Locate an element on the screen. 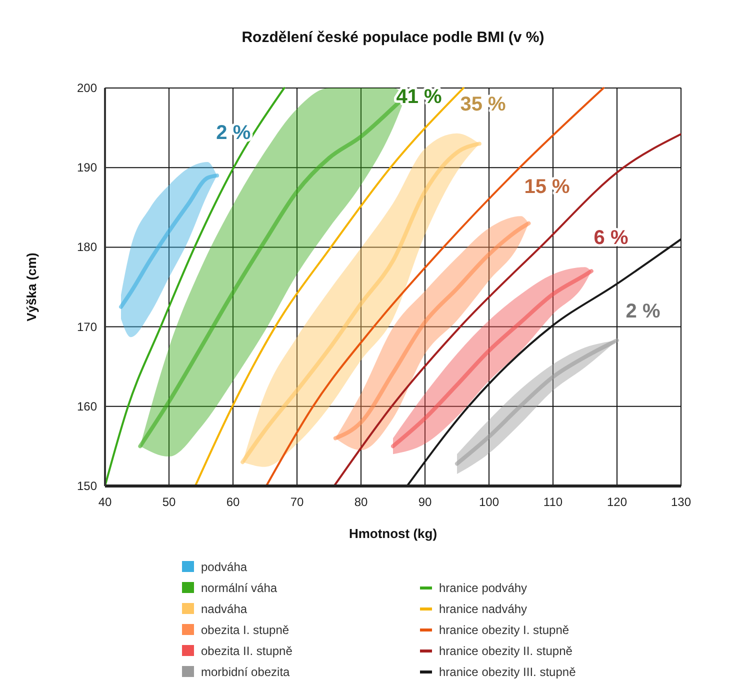 The height and width of the screenshot is (699, 733). legend-label: nadváha is located at coordinates (224, 609).